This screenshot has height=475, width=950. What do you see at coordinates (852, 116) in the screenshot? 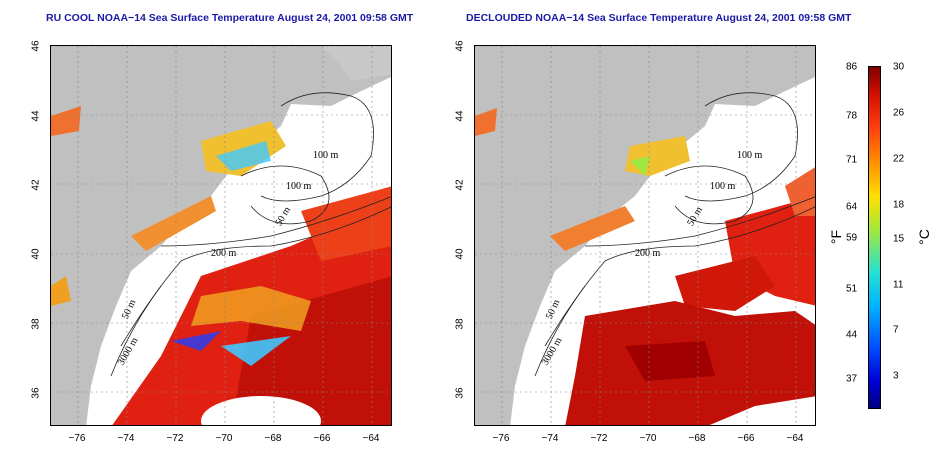
I see `fahrenheit-tick: 78` at bounding box center [852, 116].